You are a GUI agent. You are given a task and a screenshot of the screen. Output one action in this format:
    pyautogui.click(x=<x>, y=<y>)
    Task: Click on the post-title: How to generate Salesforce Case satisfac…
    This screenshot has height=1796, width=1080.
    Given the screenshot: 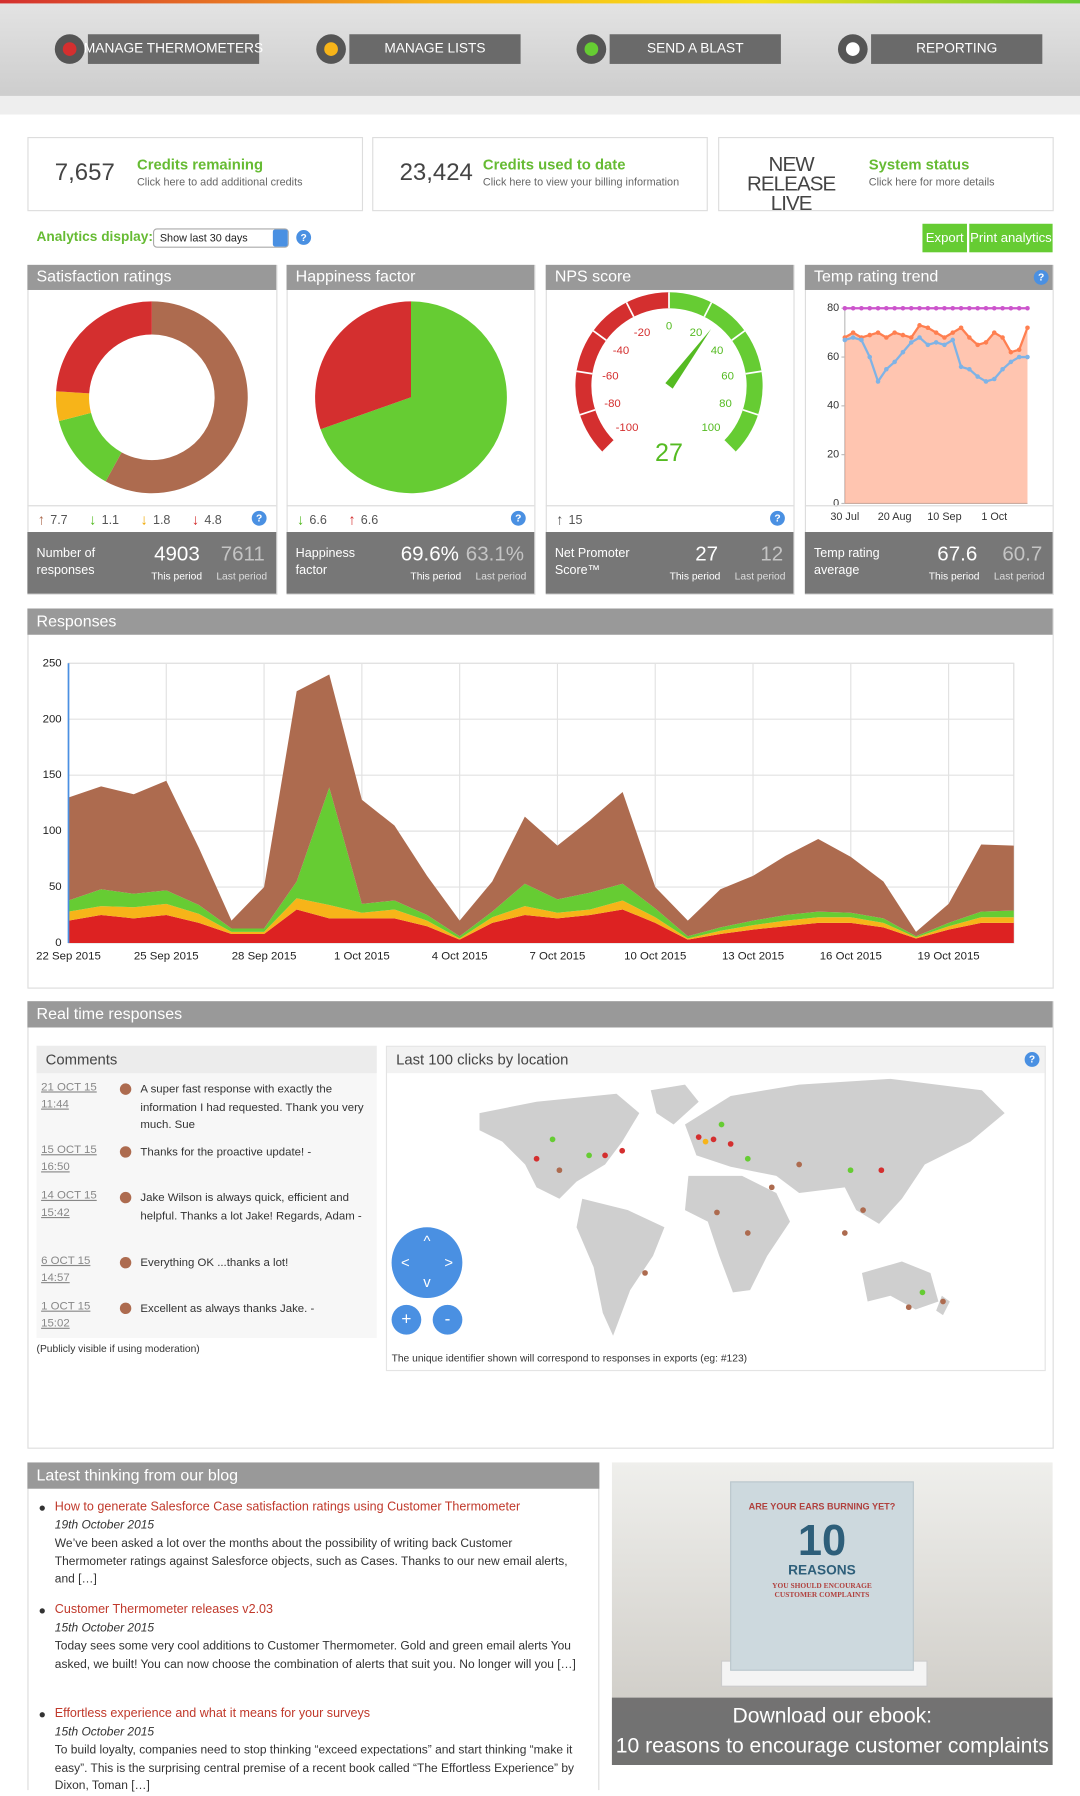 What is the action you would take?
    pyautogui.click(x=287, y=1507)
    